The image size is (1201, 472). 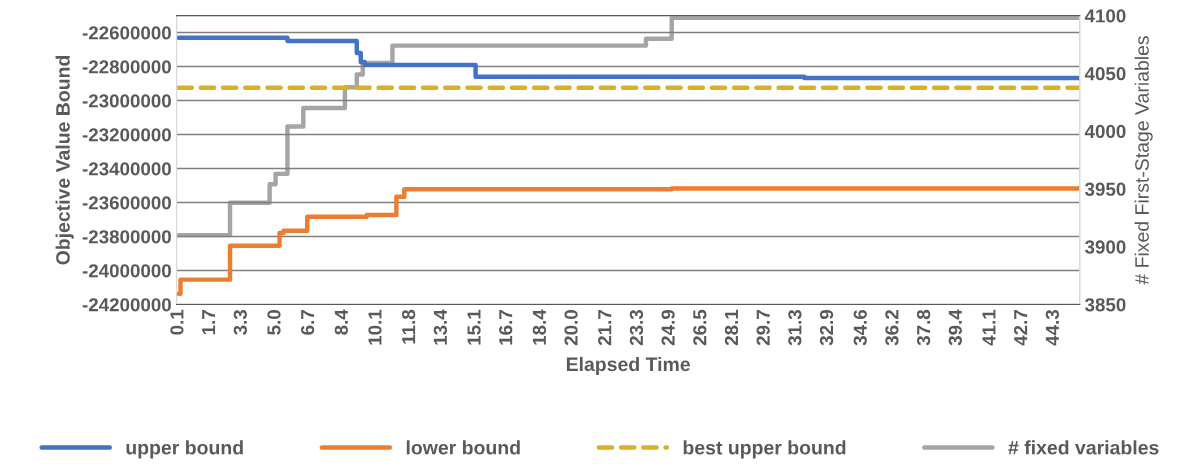 I want to click on x-tick-label: 32.9, so click(x=826, y=327).